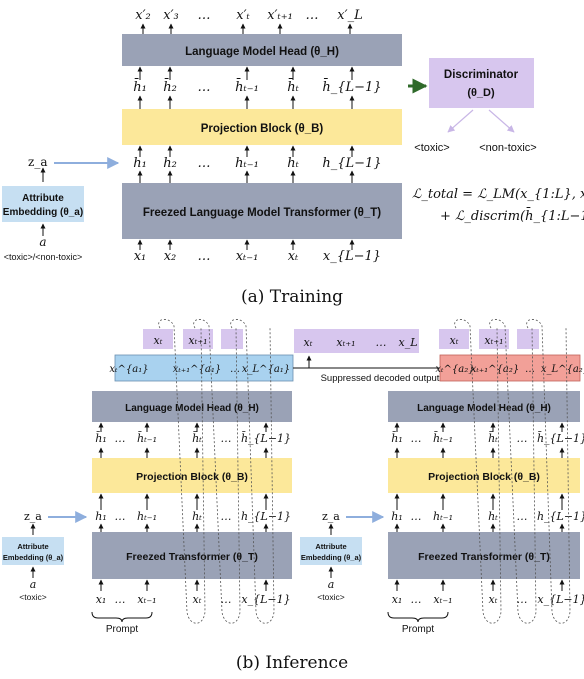 Image resolution: width=584 pixels, height=679 pixels. I want to click on left-hidden-states: h₁ … hₜ₋₁ hₜ … h_{L−1}, so click(193, 512).